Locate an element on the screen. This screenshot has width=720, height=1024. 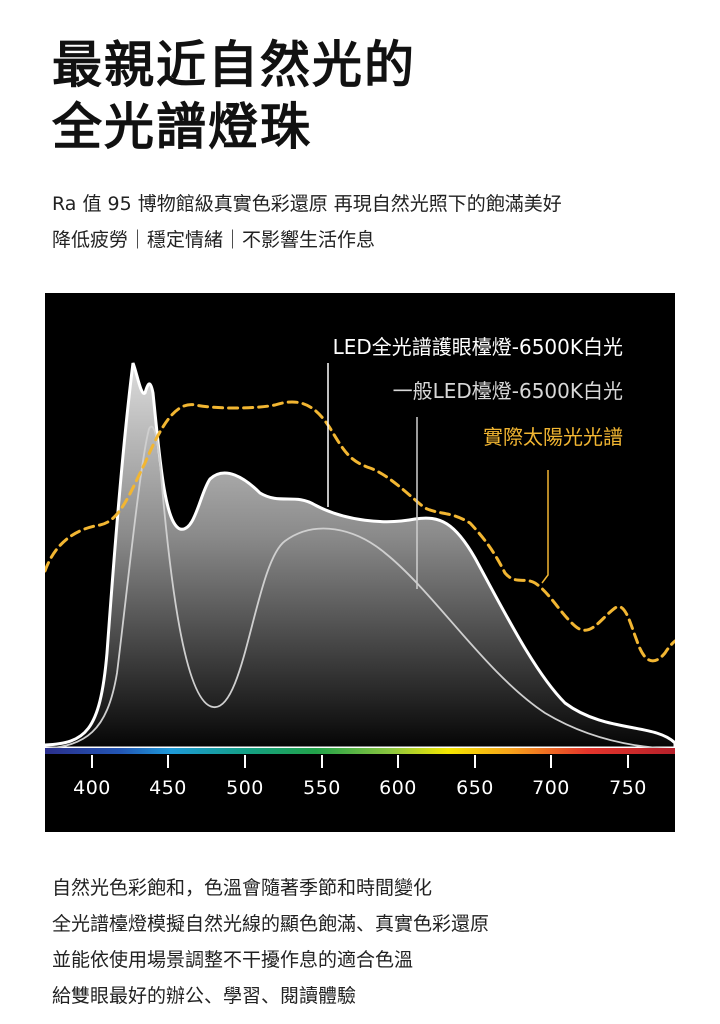
x-tick-label: 500 is located at coordinates (245, 788).